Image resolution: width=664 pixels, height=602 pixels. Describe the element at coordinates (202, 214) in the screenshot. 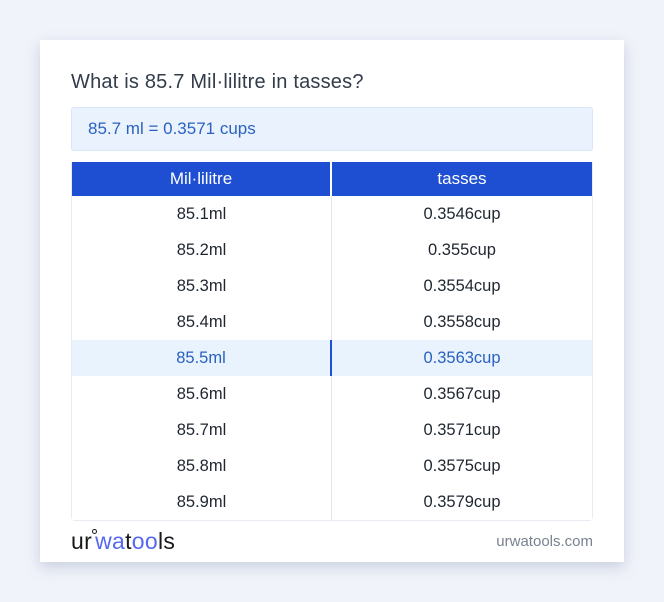

I see `ml-value-cell: 85.1ml` at that location.